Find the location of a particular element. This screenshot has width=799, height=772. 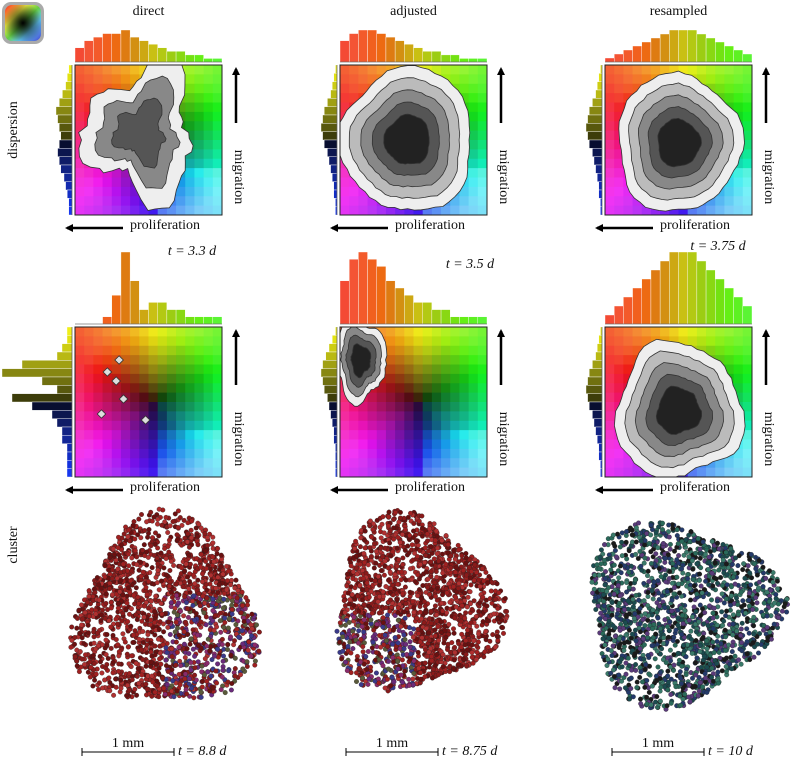

scale-label: 1 mm is located at coordinates (128, 743).